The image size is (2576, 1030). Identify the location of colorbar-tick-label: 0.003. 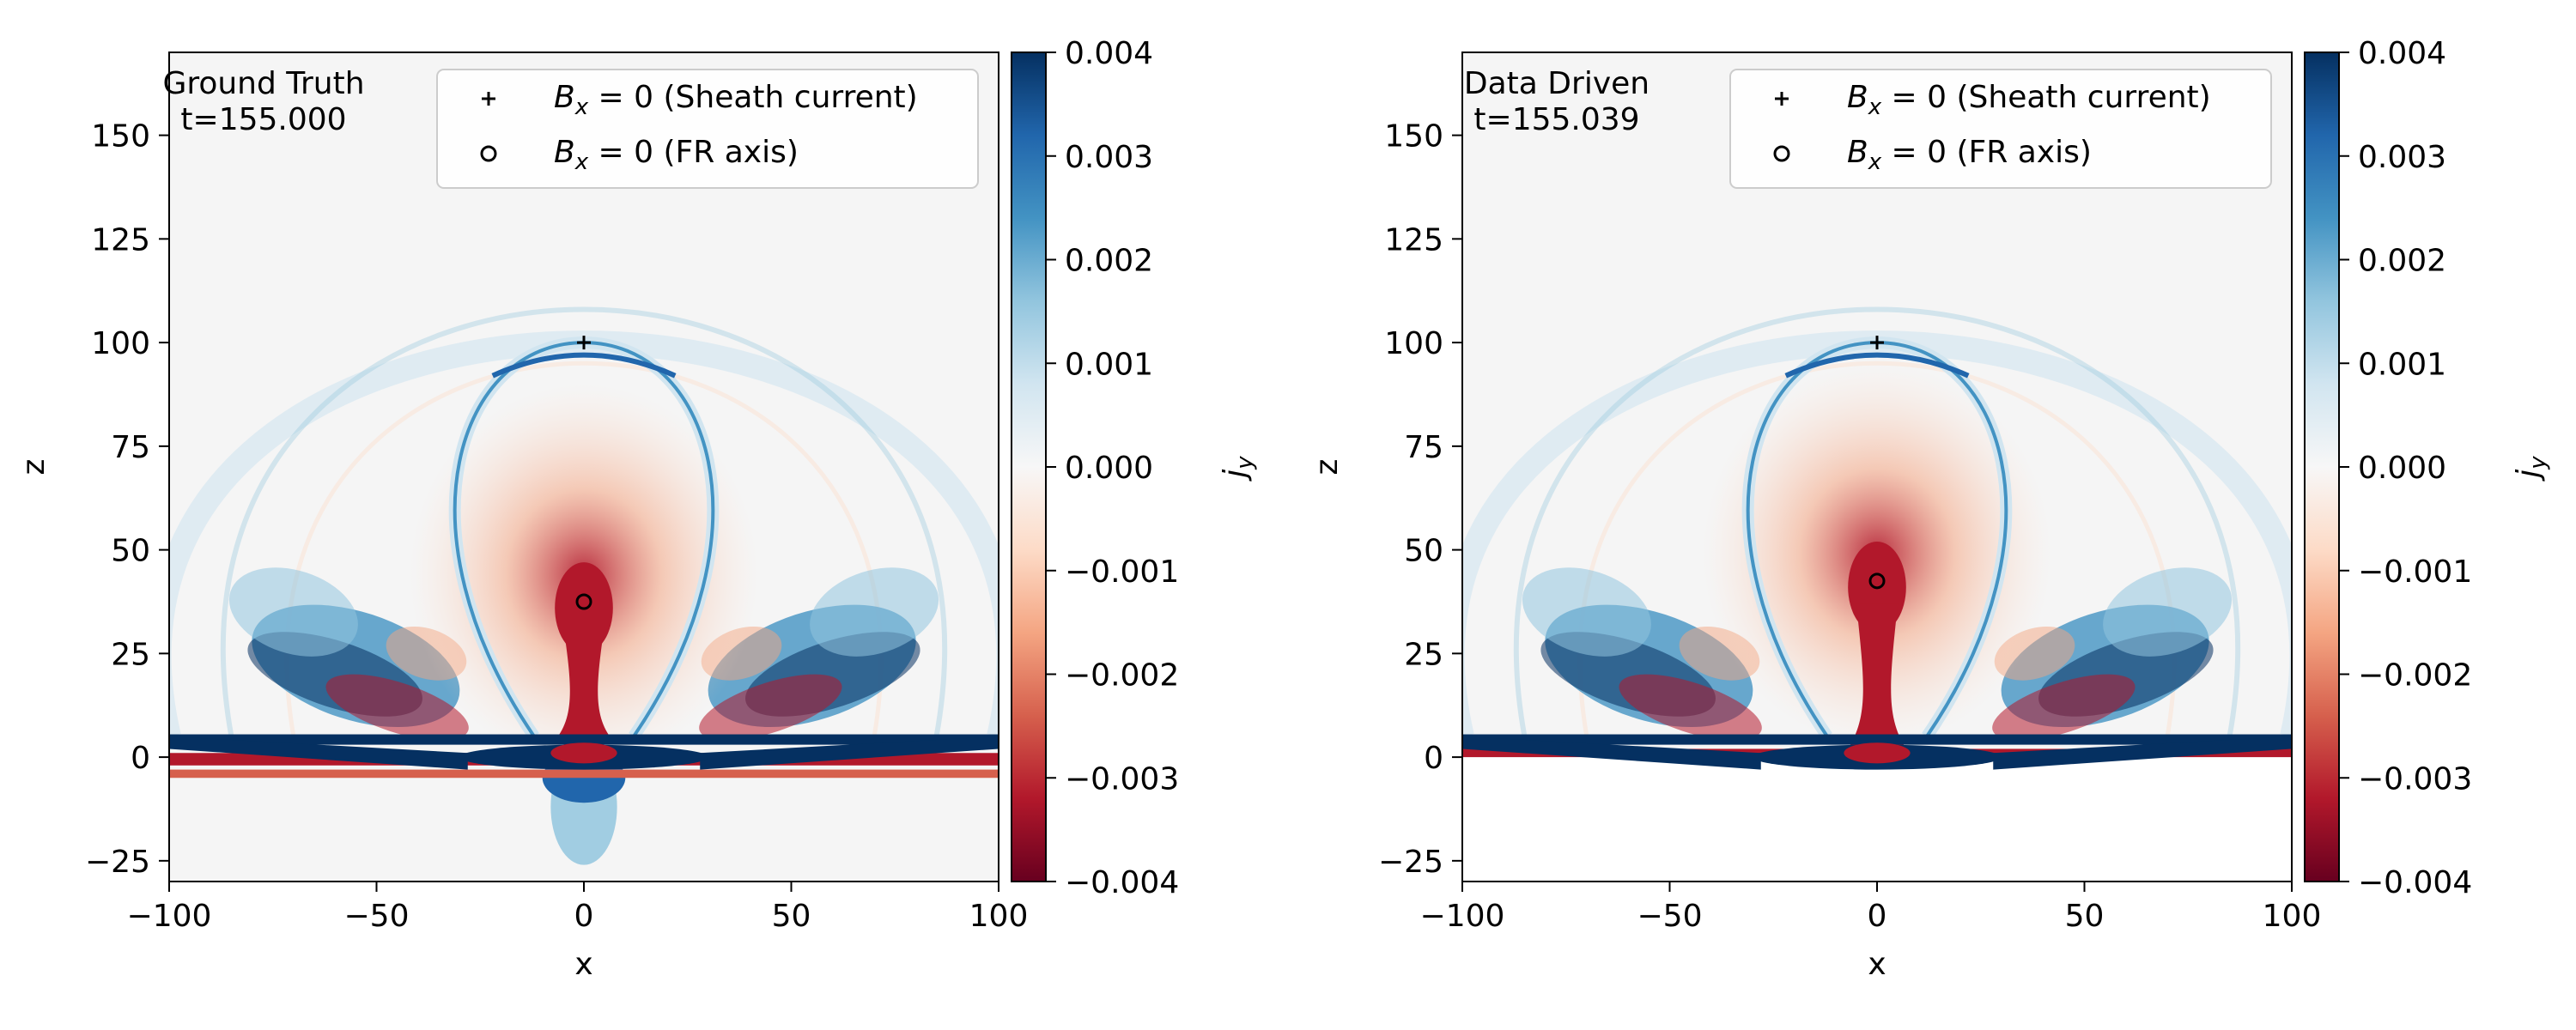
(2402, 157).